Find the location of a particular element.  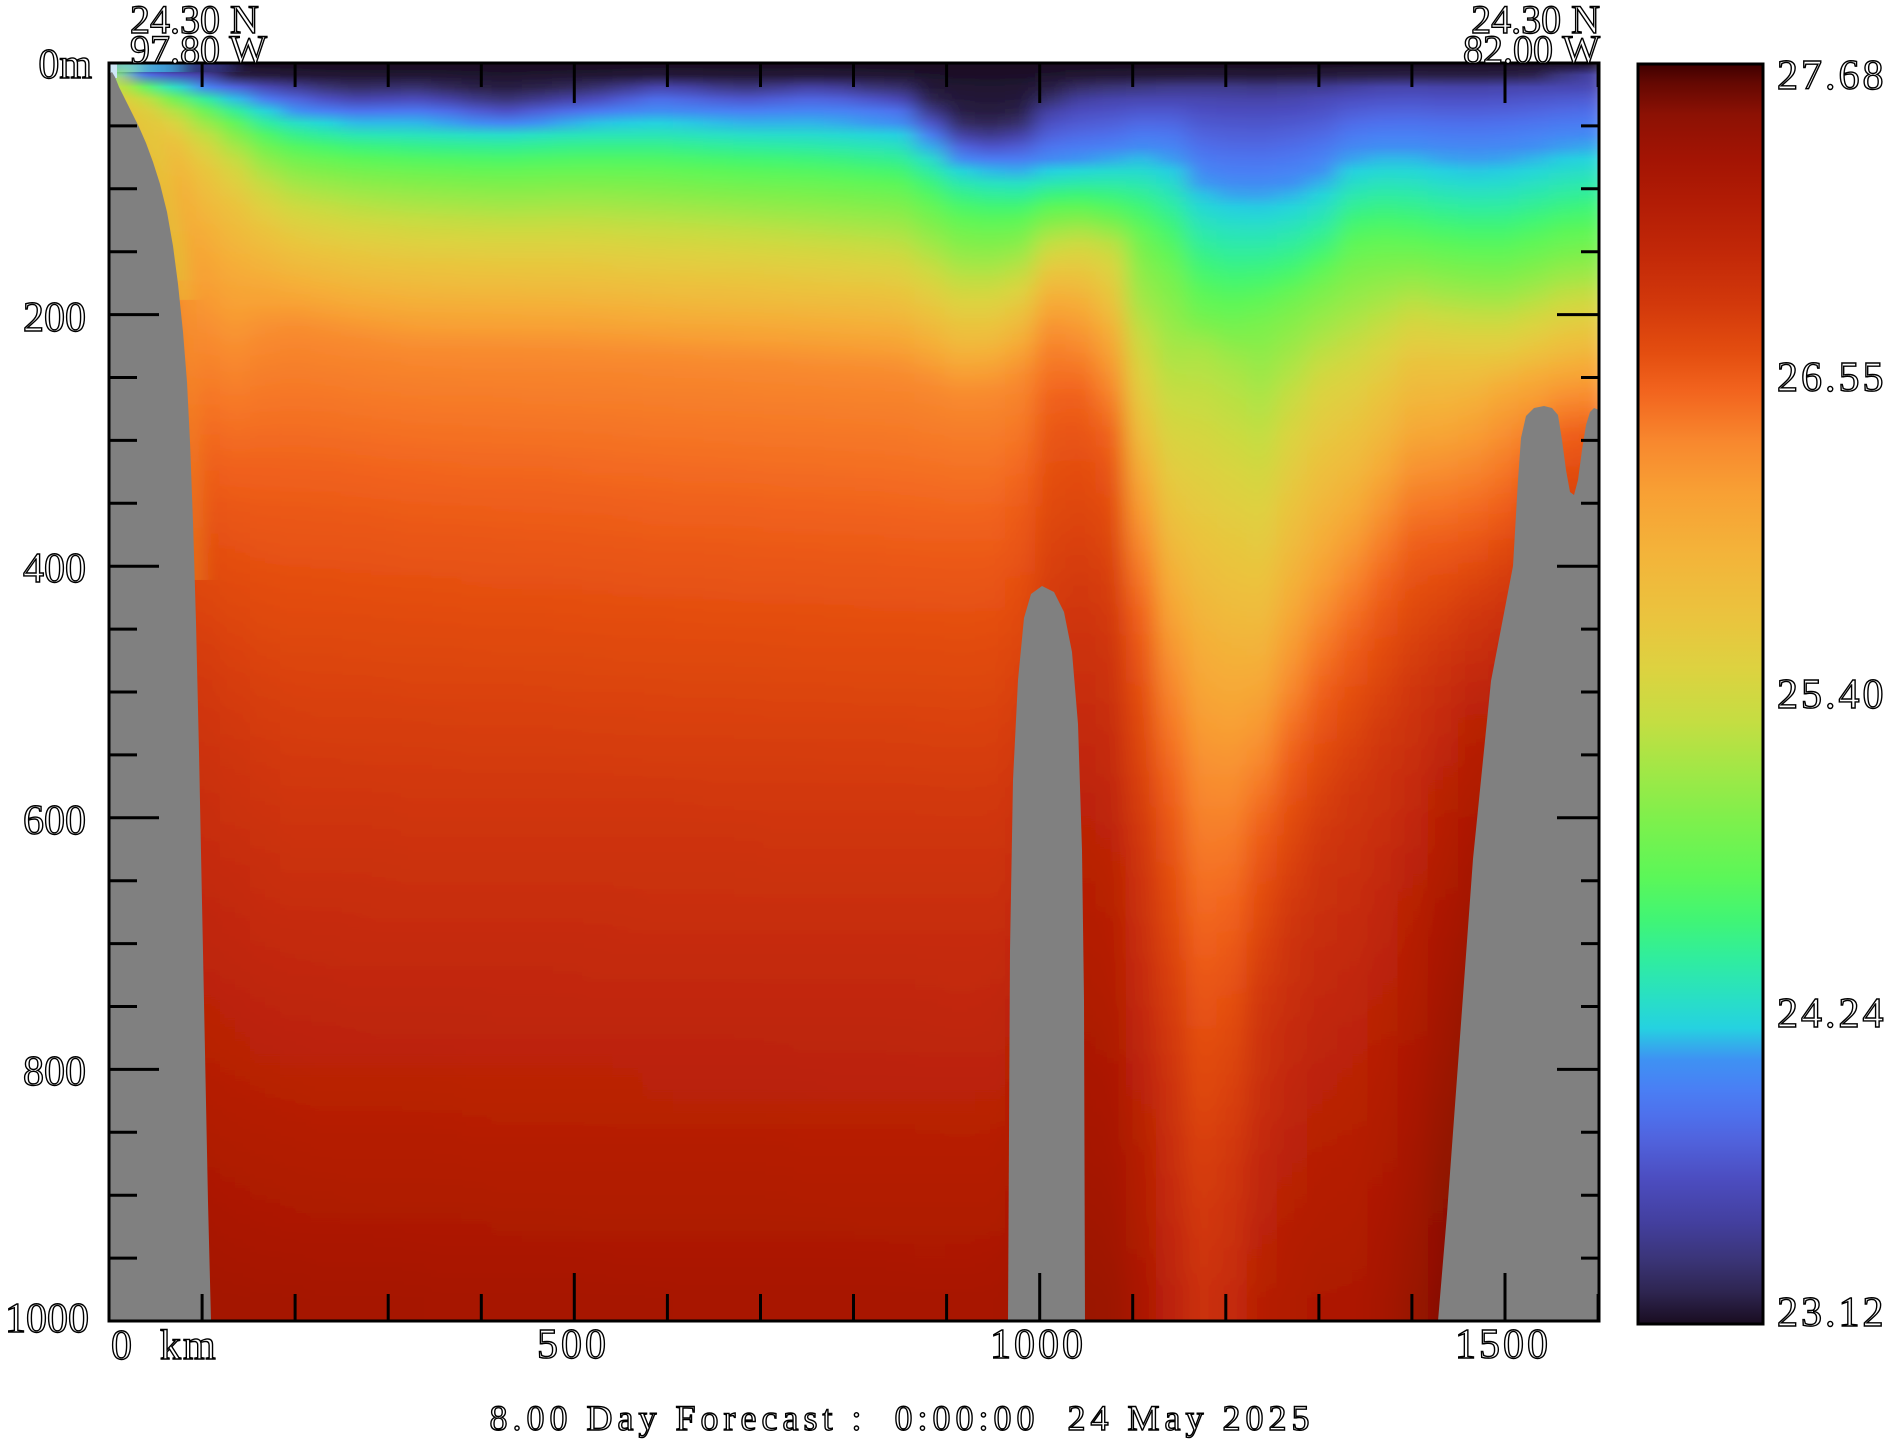

svg-text: 400 is located at coordinates (54, 569).